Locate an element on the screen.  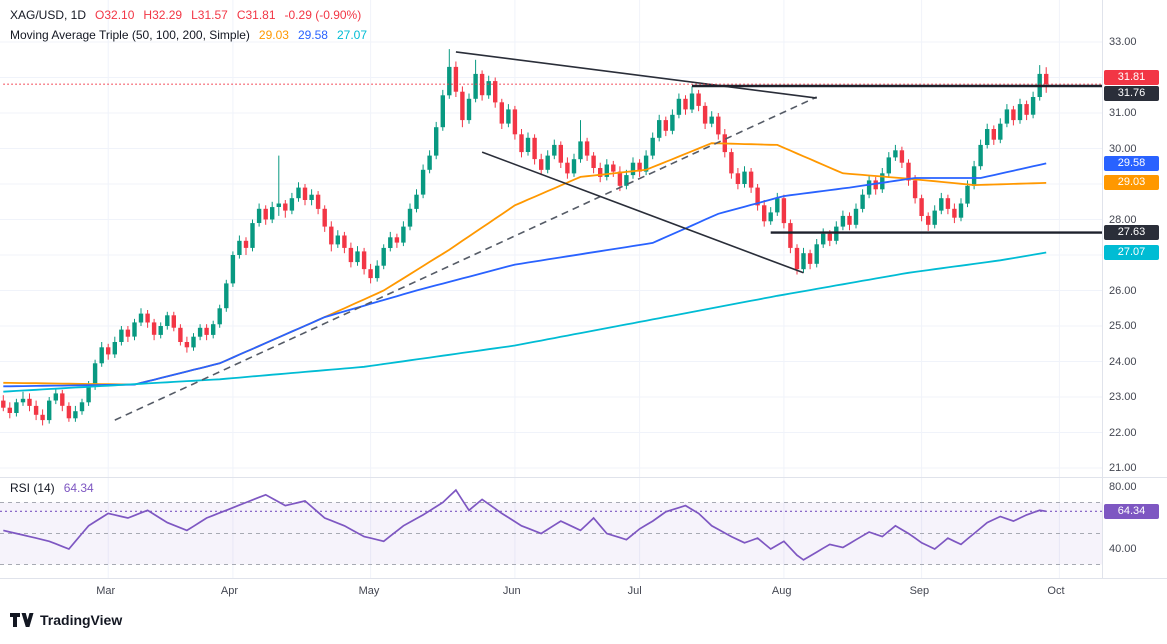
time-tick-Oct: Oct is located at coordinates (1056, 591).